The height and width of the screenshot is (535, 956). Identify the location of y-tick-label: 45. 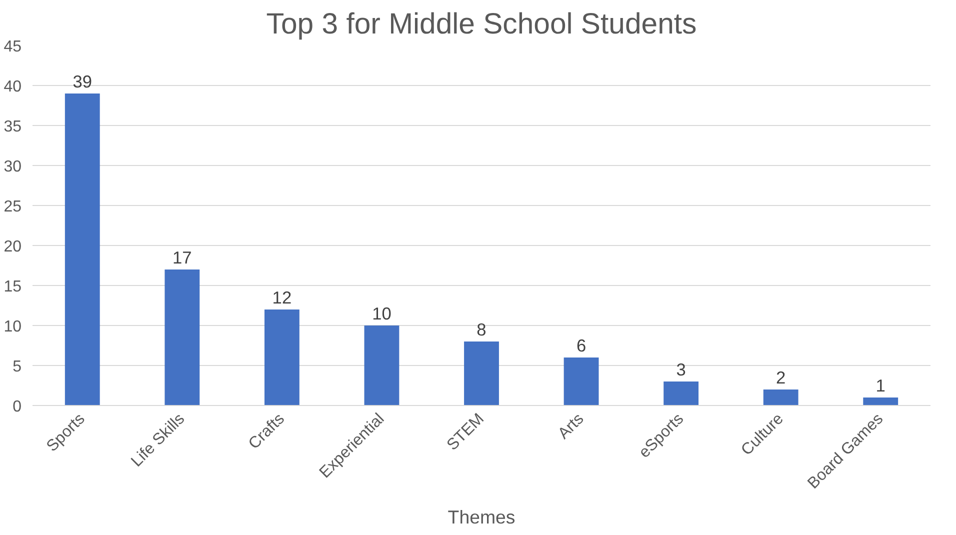
(13, 47).